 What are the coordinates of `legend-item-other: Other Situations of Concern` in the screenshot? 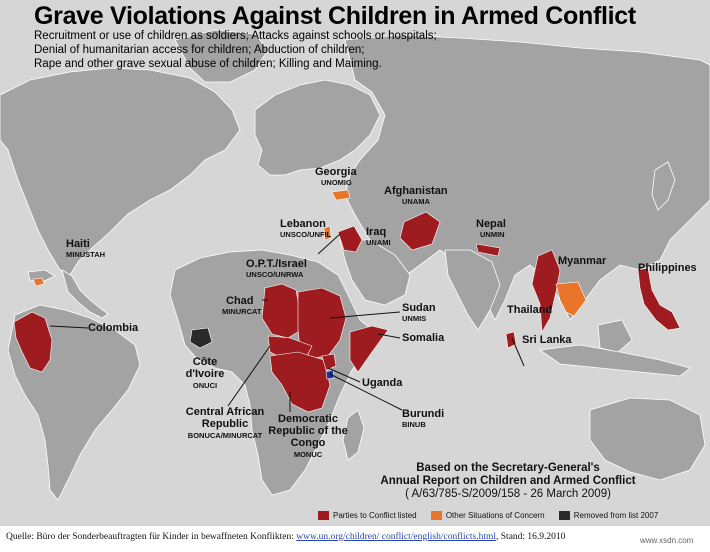 It's located at (487, 516).